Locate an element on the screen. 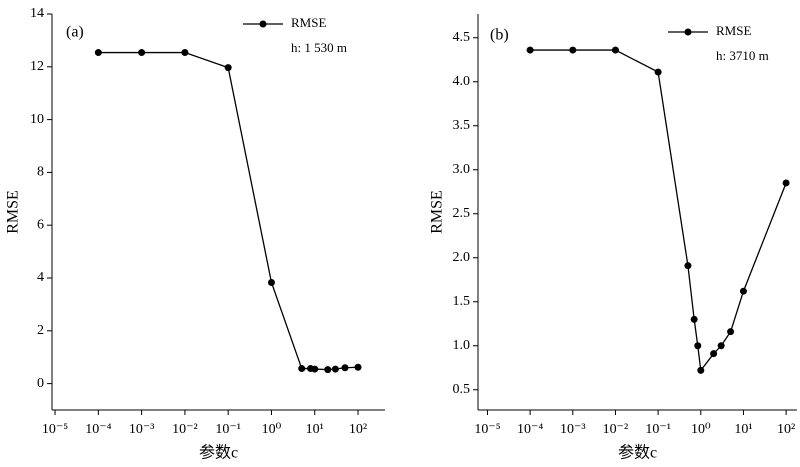 This screenshot has width=800, height=467. y-tick-label: 2 is located at coordinates (40, 330).